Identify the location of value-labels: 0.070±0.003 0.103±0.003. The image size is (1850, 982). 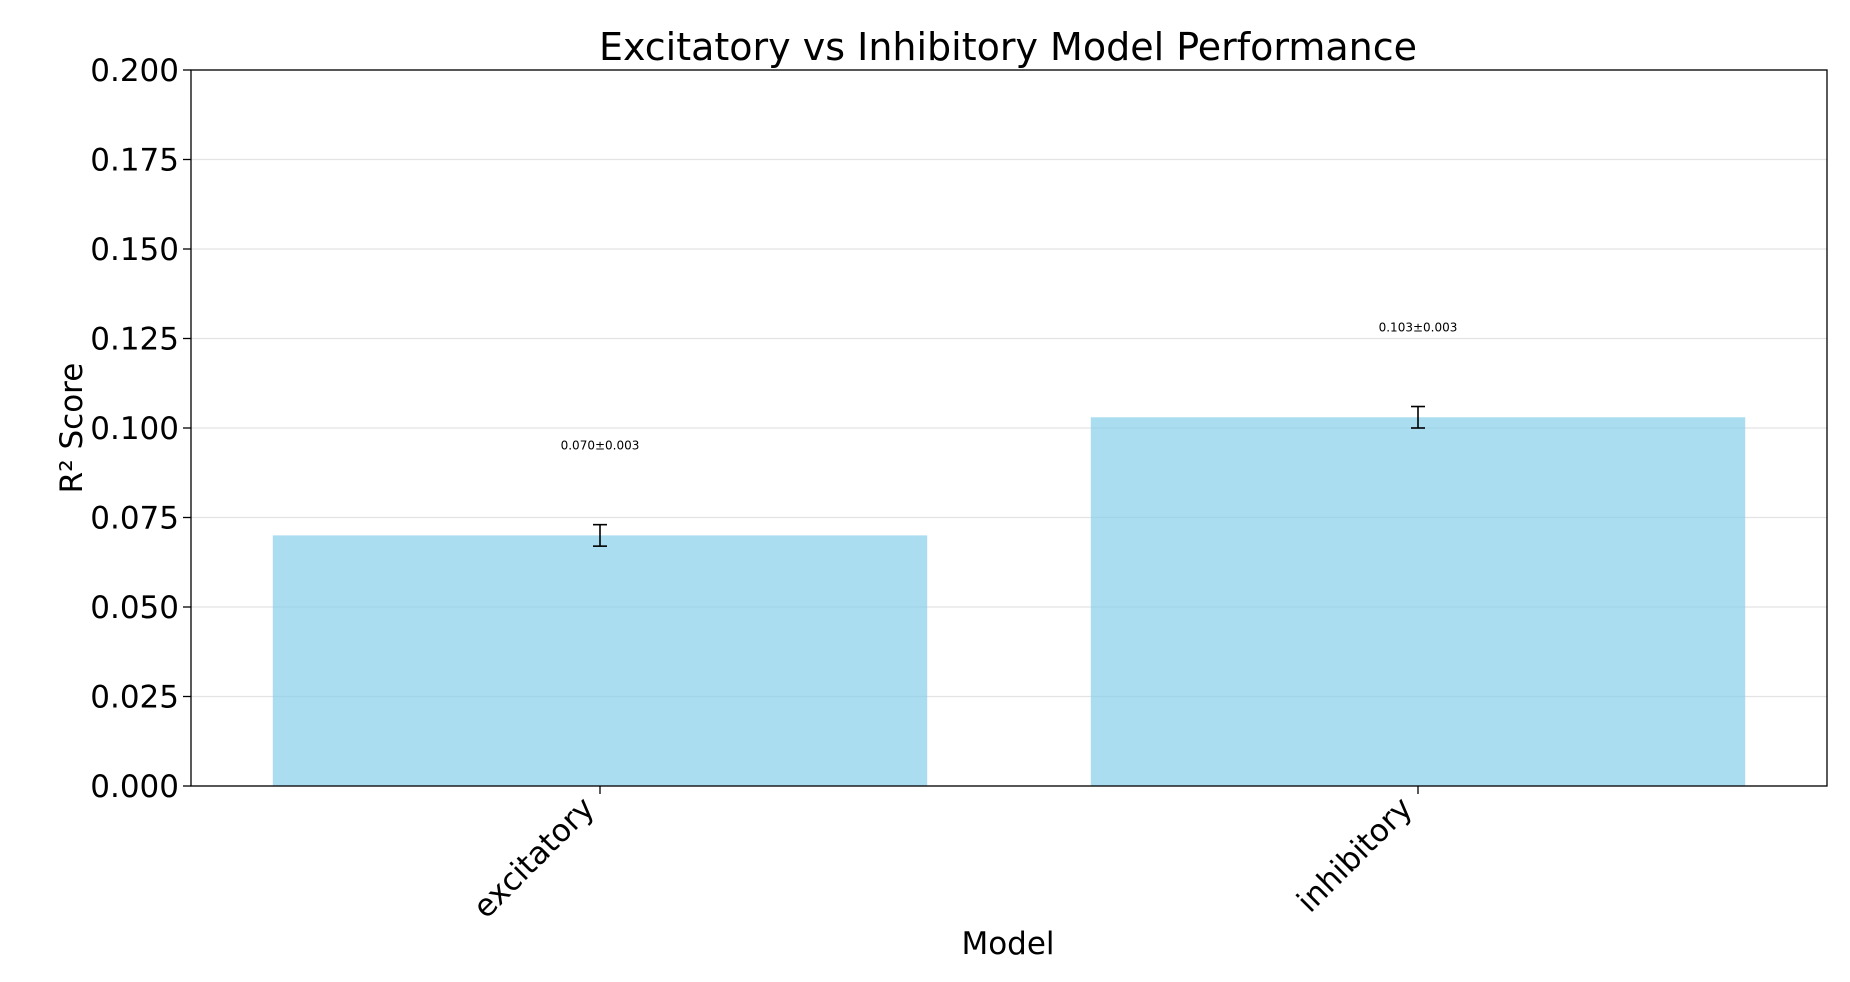
(1009, 386).